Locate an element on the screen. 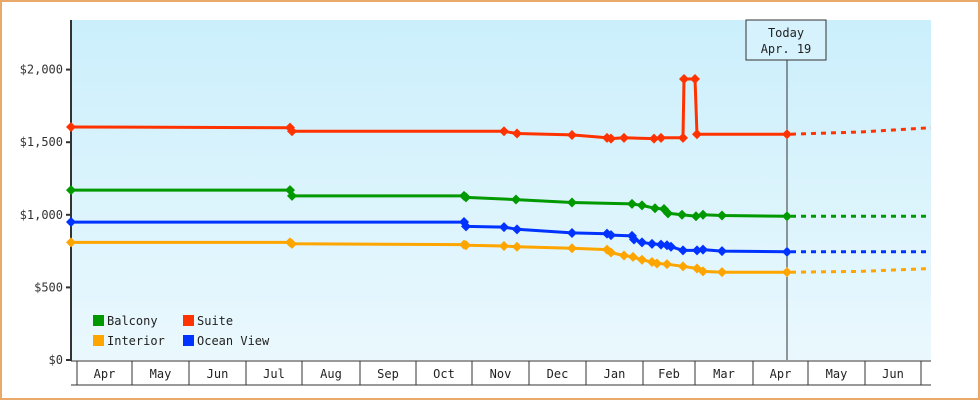 Image resolution: width=980 pixels, height=400 pixels. x-tick-label: Aug is located at coordinates (331, 374).